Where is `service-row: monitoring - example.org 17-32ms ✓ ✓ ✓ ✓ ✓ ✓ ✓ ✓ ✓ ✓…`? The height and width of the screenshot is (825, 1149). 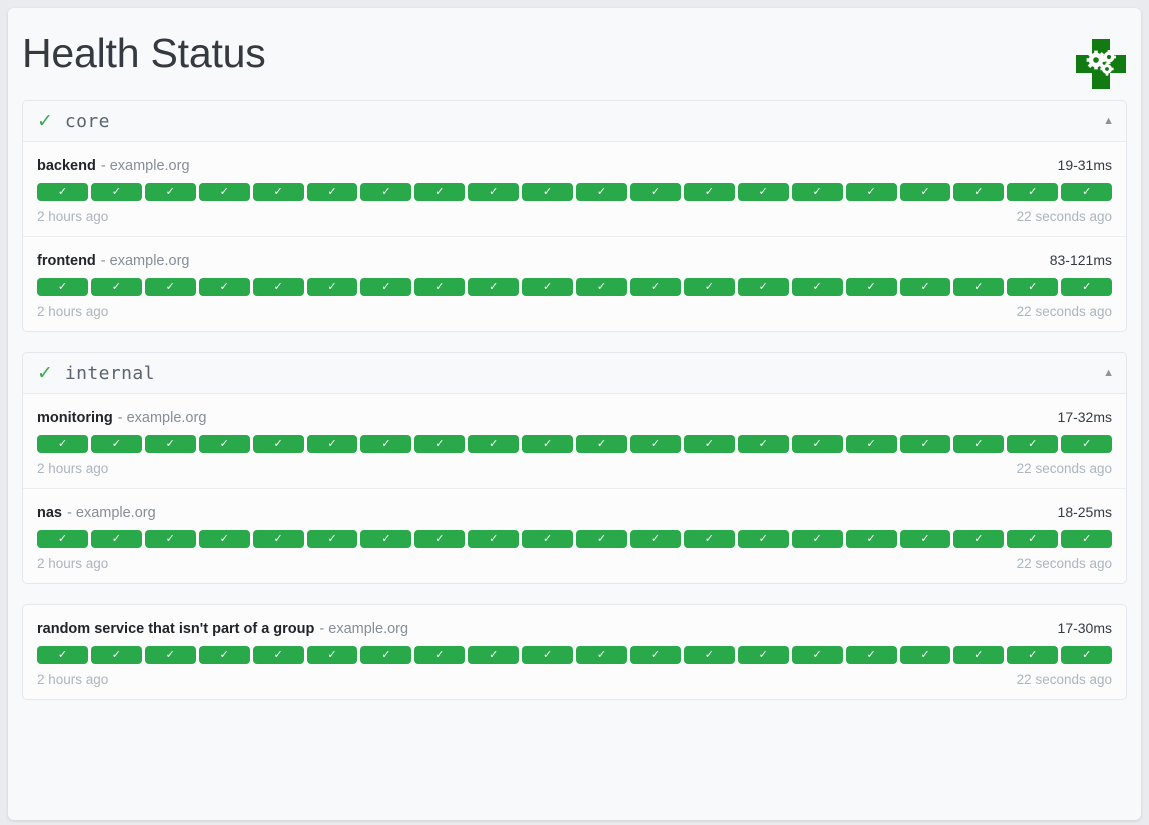
service-row: monitoring - example.org 17-32ms ✓ ✓ ✓ ✓ ✓ ✓ ✓ ✓ ✓ ✓… is located at coordinates (574, 441).